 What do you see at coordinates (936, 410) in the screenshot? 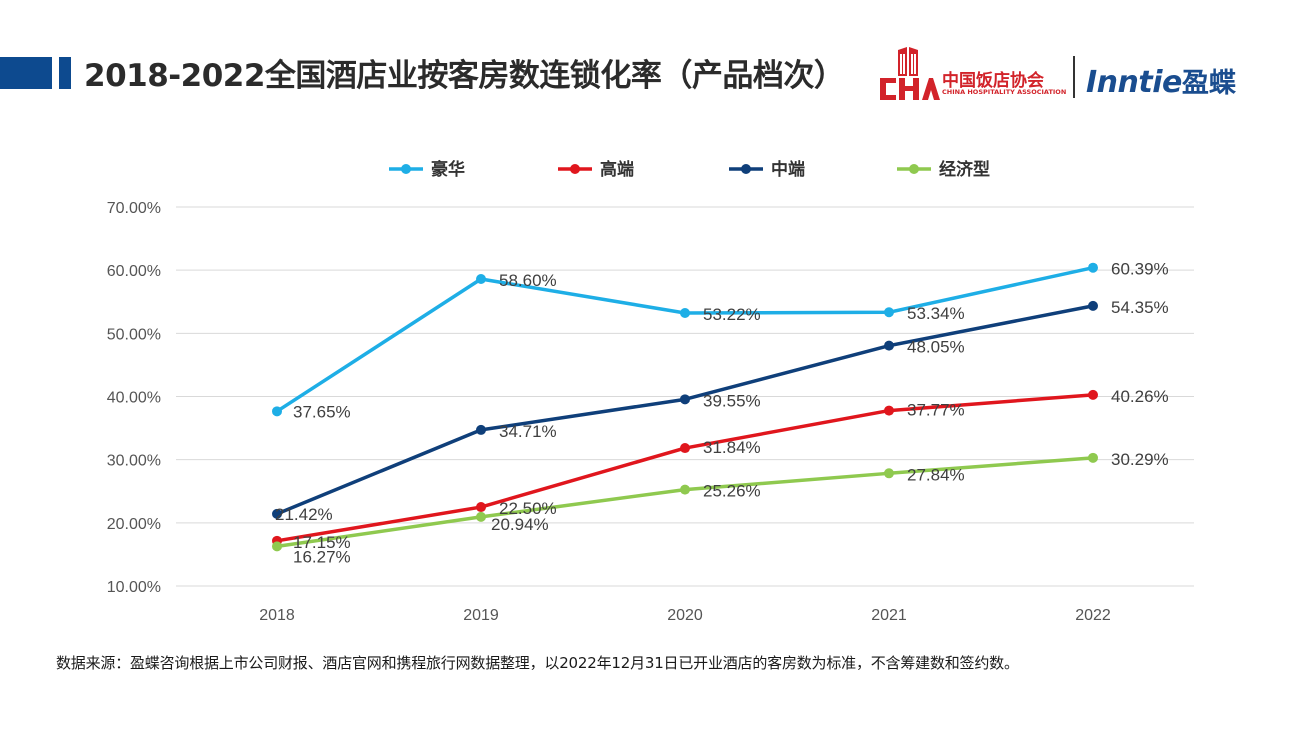
I see `data-label: 37.77%` at bounding box center [936, 410].